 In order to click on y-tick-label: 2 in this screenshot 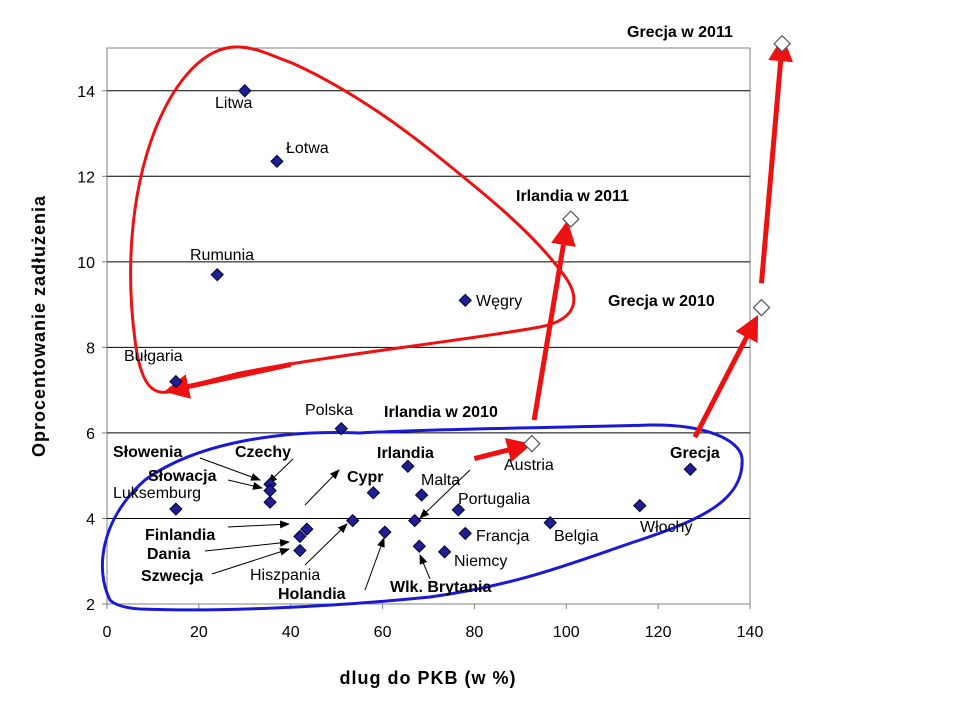, I will do `click(90, 605)`.